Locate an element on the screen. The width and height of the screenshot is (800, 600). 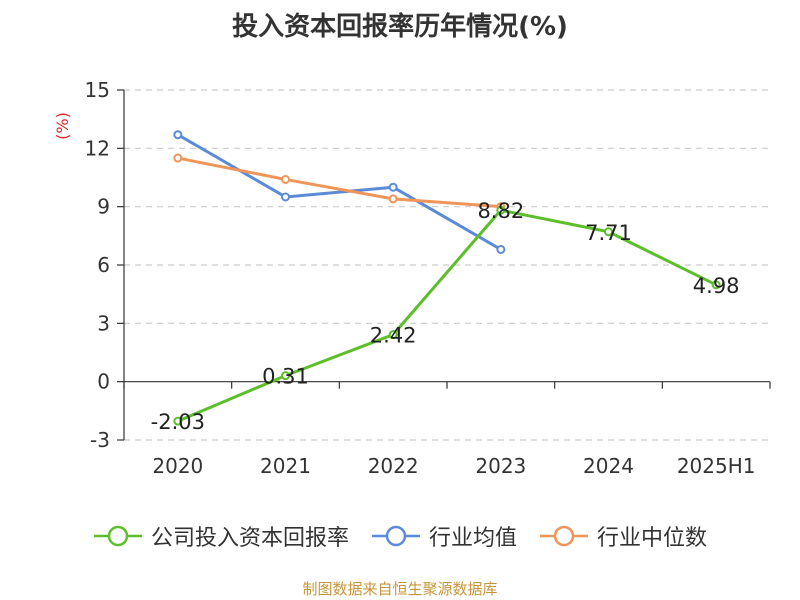
y-tick-label: 3 is located at coordinates (103, 323).